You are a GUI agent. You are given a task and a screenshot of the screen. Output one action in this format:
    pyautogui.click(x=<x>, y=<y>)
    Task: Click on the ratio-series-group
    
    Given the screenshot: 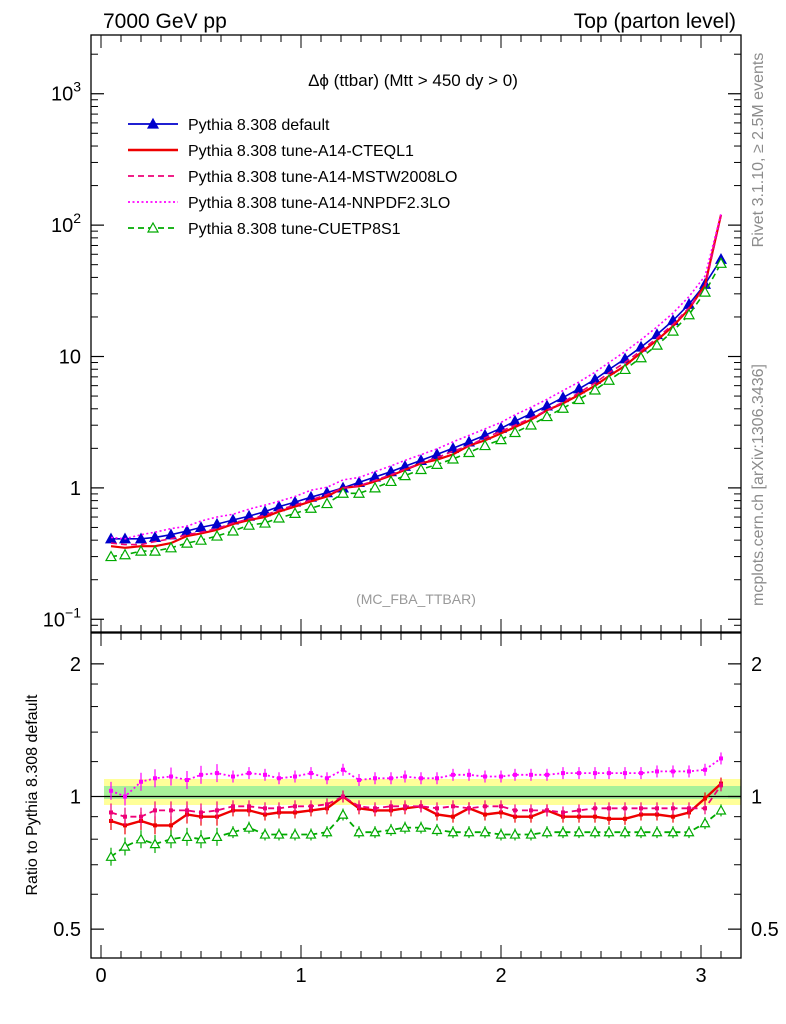 What is the action you would take?
    pyautogui.click(x=416, y=809)
    